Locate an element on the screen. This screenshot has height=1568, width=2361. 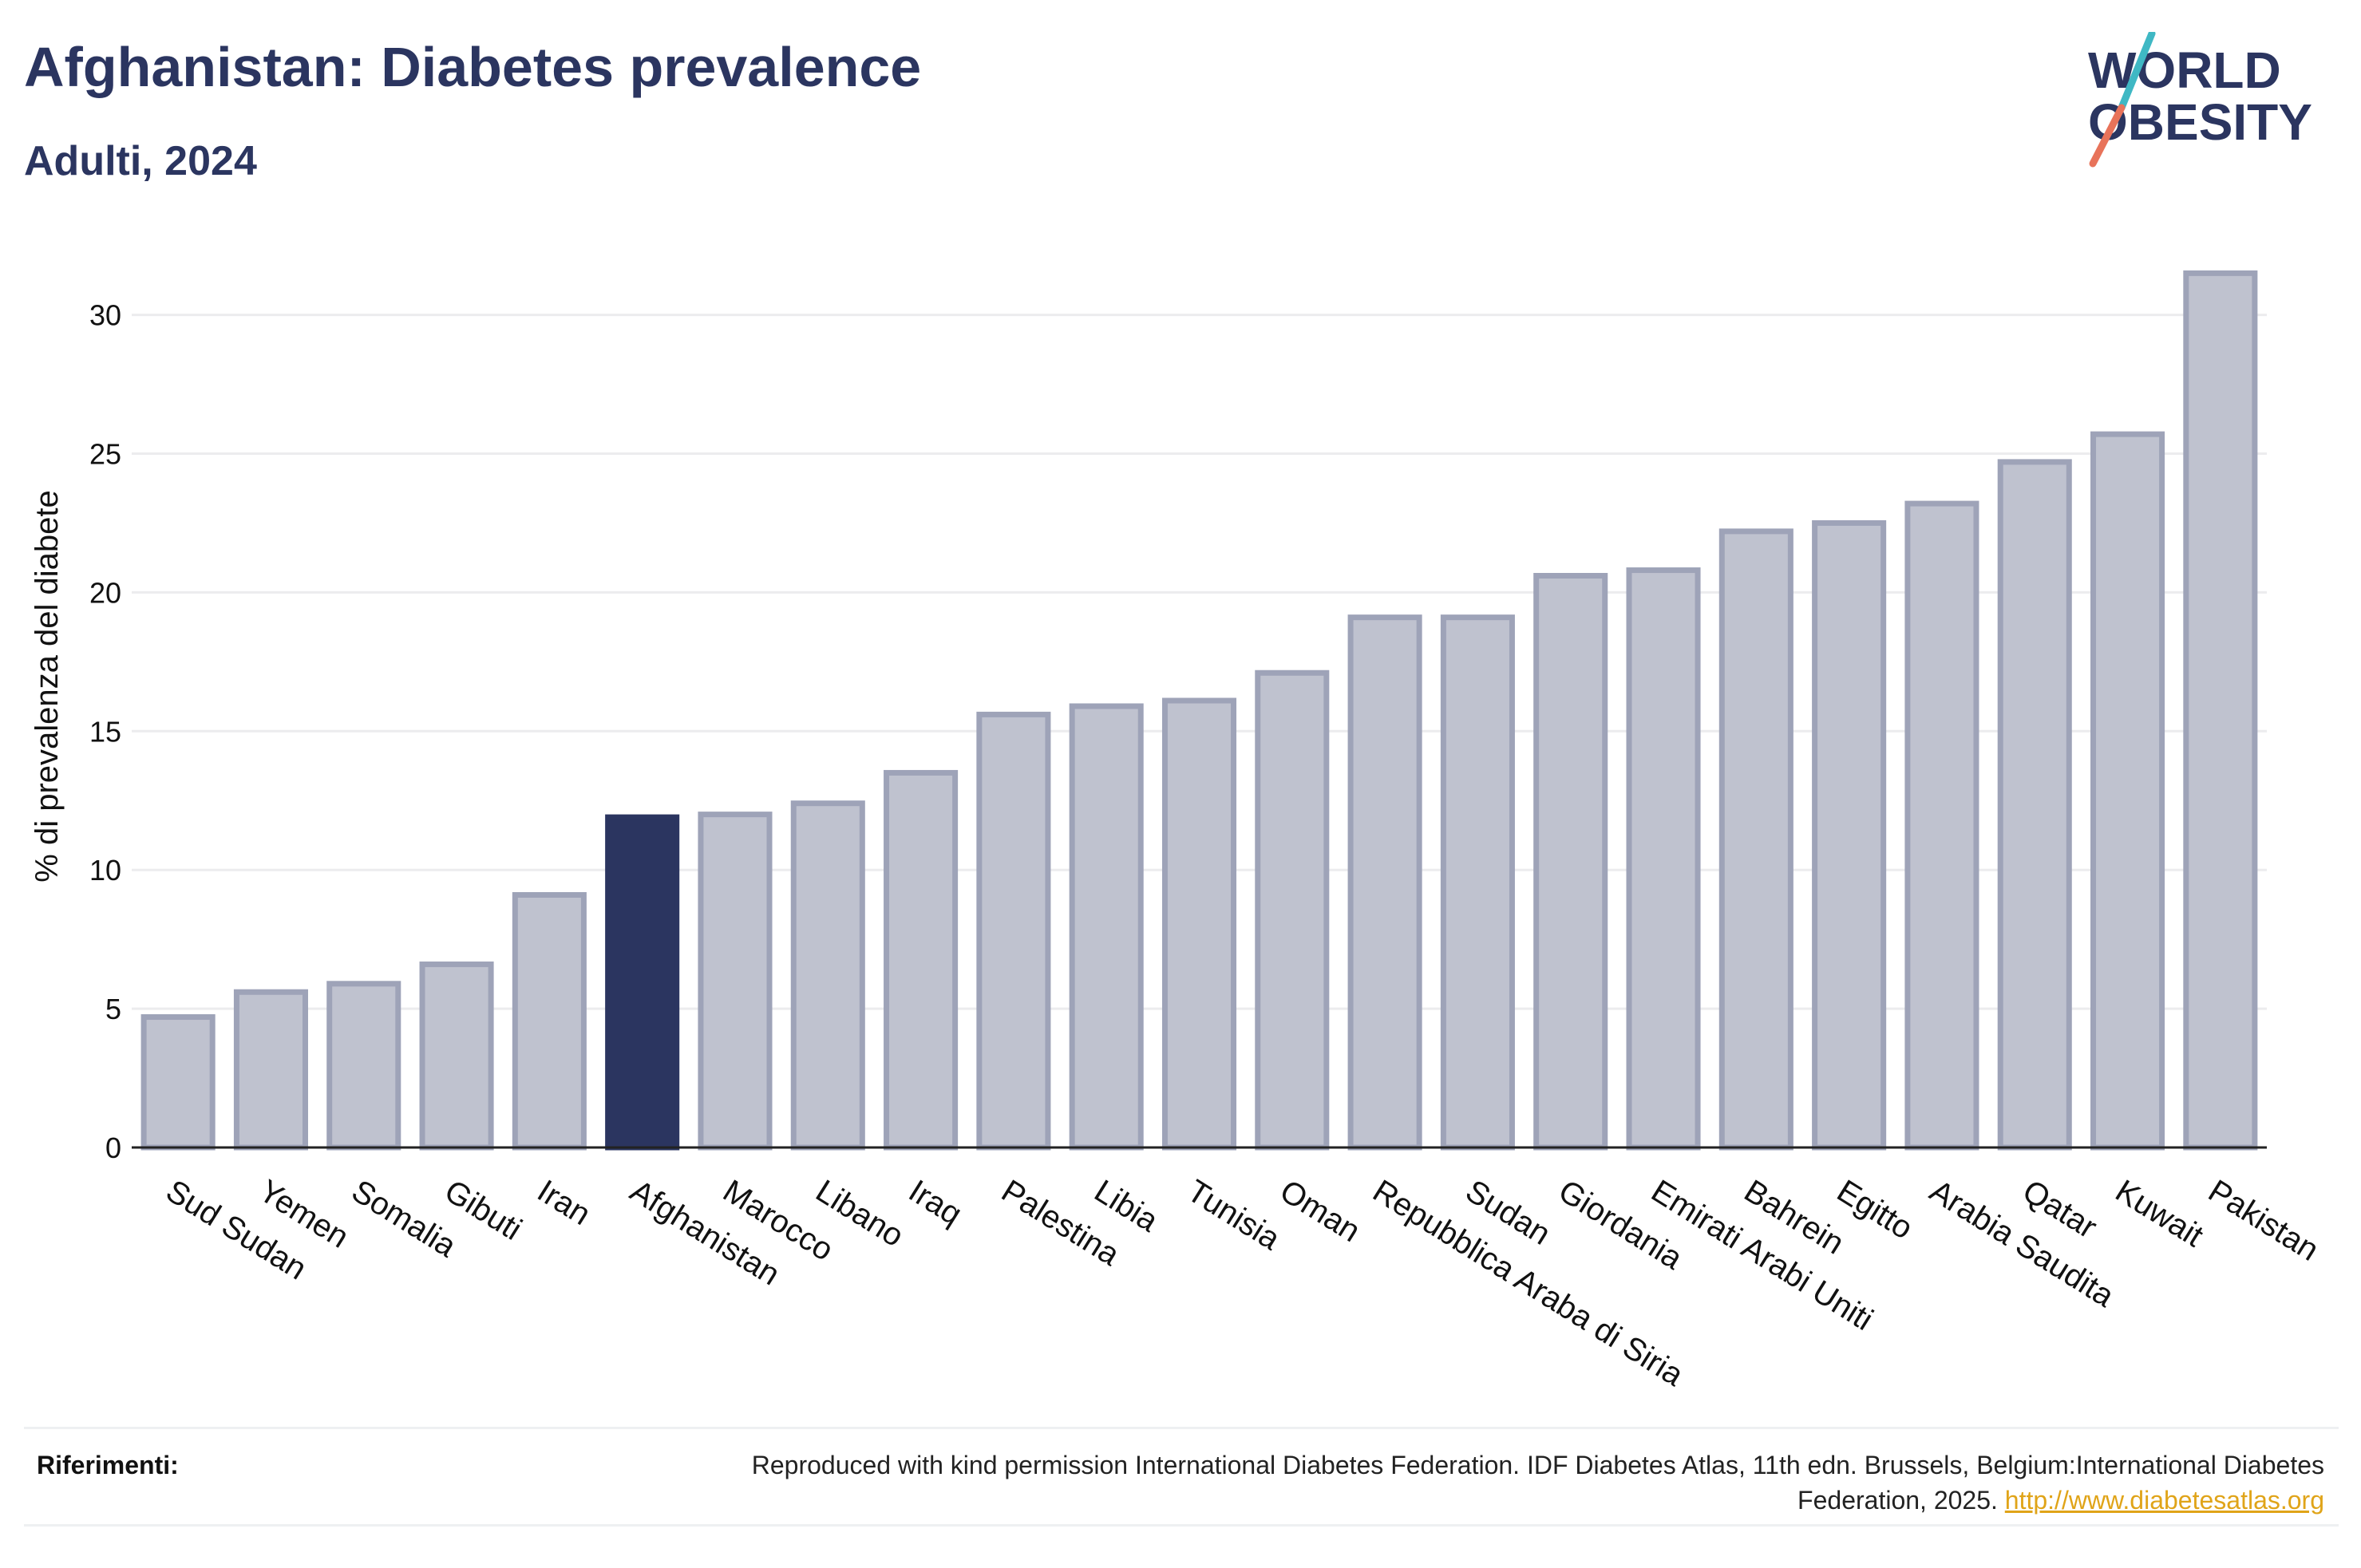
bar-somalia is located at coordinates (363, 1066).